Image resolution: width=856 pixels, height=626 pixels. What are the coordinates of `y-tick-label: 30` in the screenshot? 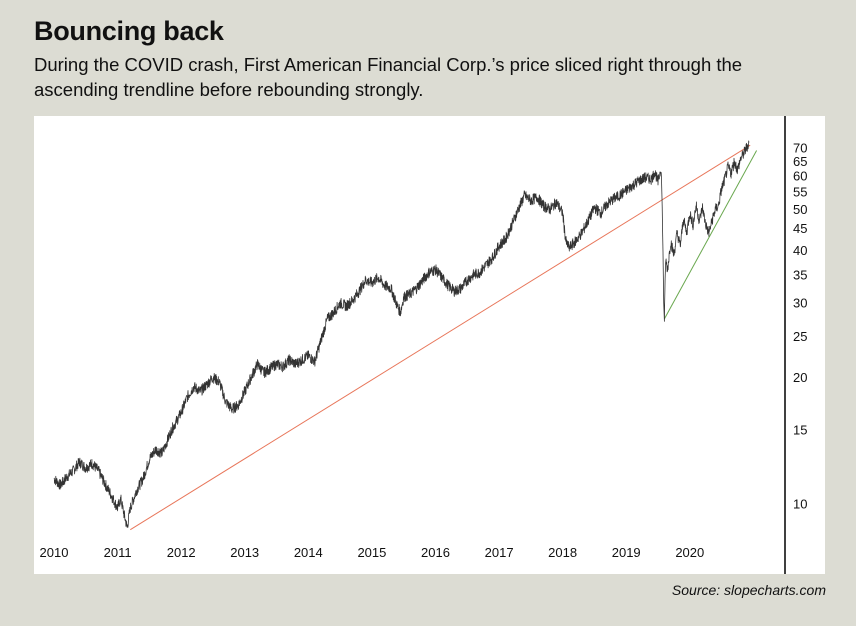 It's located at (800, 303).